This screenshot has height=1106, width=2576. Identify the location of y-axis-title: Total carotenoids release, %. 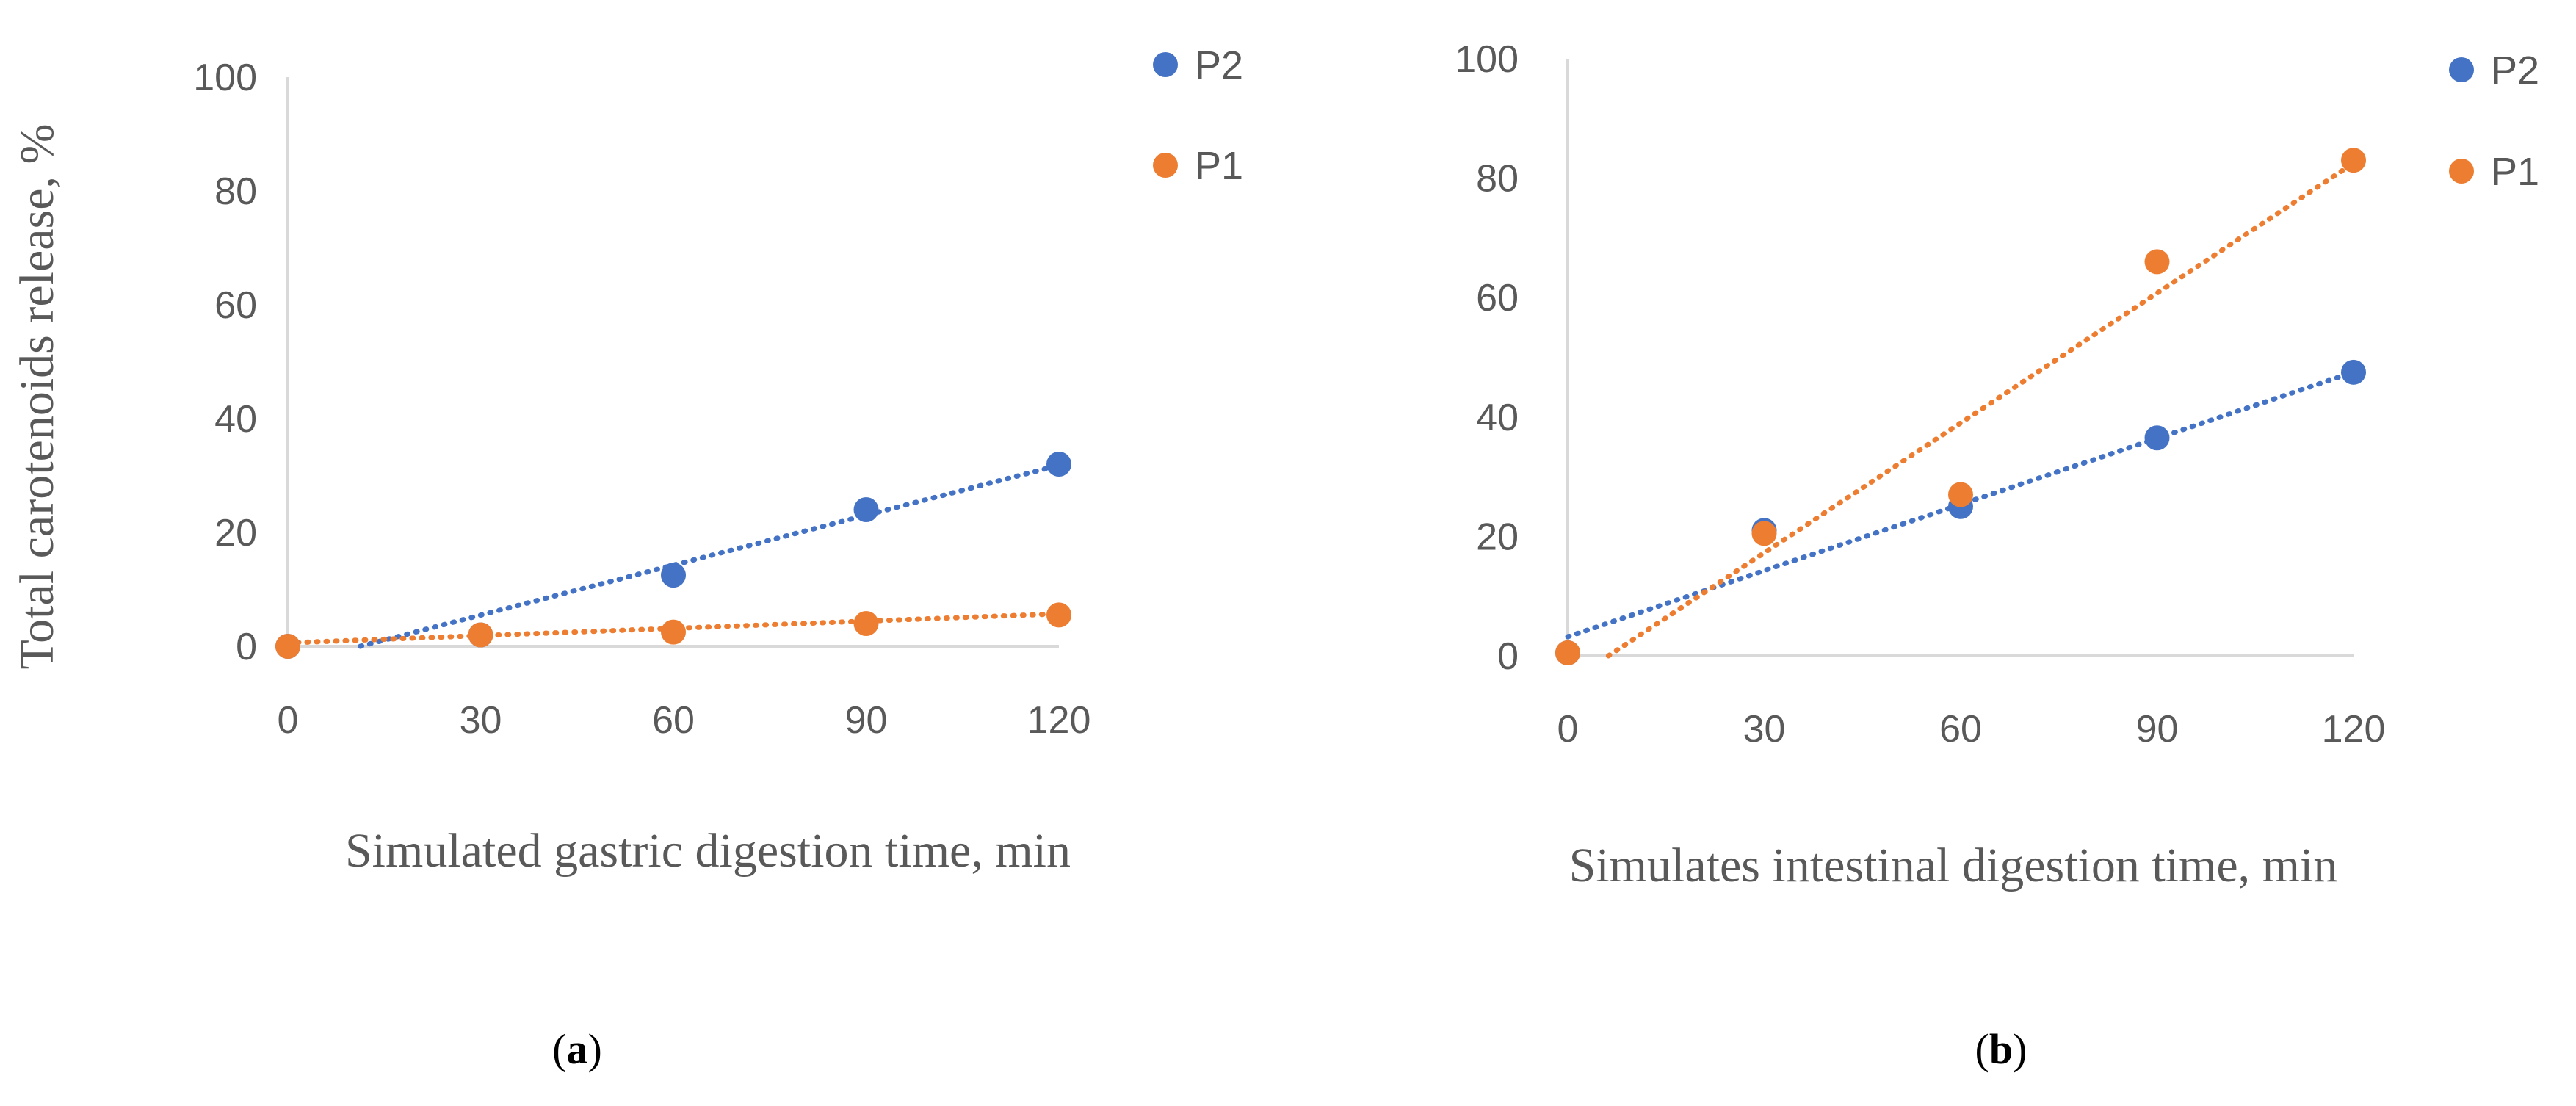
(37, 396).